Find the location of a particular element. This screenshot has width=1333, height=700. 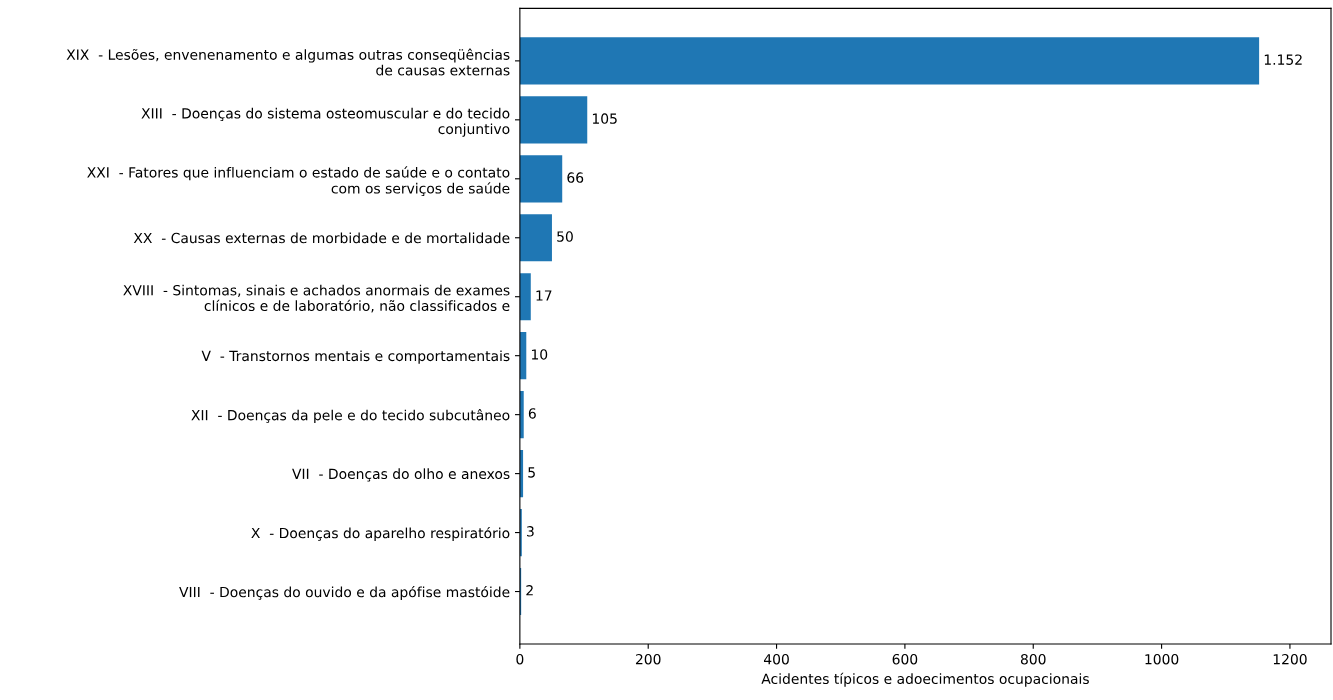

data-label: 6 is located at coordinates (532, 413).